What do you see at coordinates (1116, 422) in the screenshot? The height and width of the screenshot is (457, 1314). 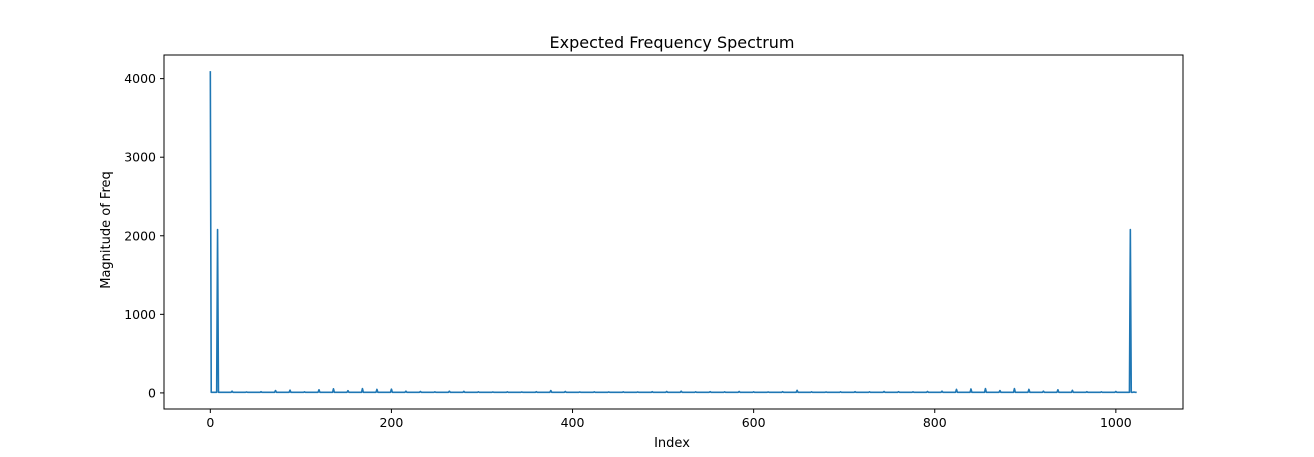 I see `x-tick-label: 1000` at bounding box center [1116, 422].